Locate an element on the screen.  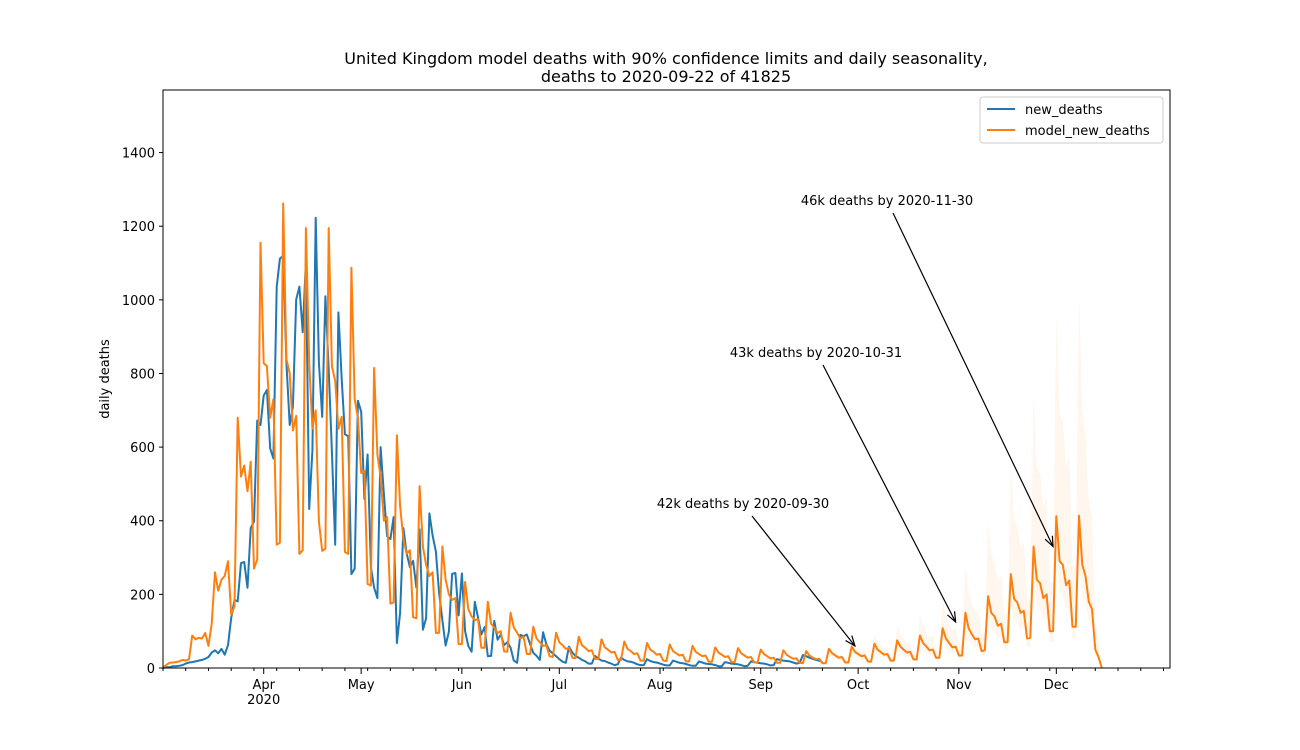
x-tick-label: Dec is located at coordinates (1056, 685).